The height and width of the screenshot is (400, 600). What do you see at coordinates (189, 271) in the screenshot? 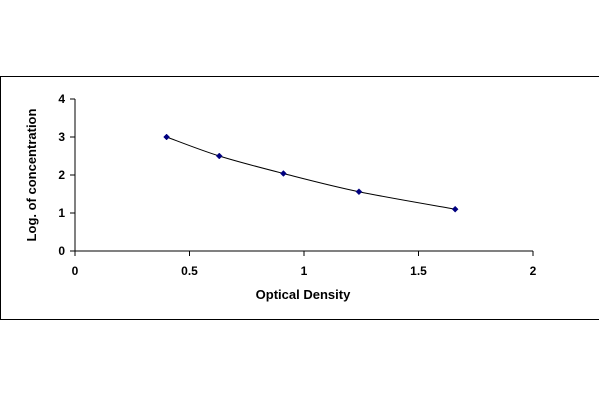
I see `x-tick-label: 0.5` at bounding box center [189, 271].